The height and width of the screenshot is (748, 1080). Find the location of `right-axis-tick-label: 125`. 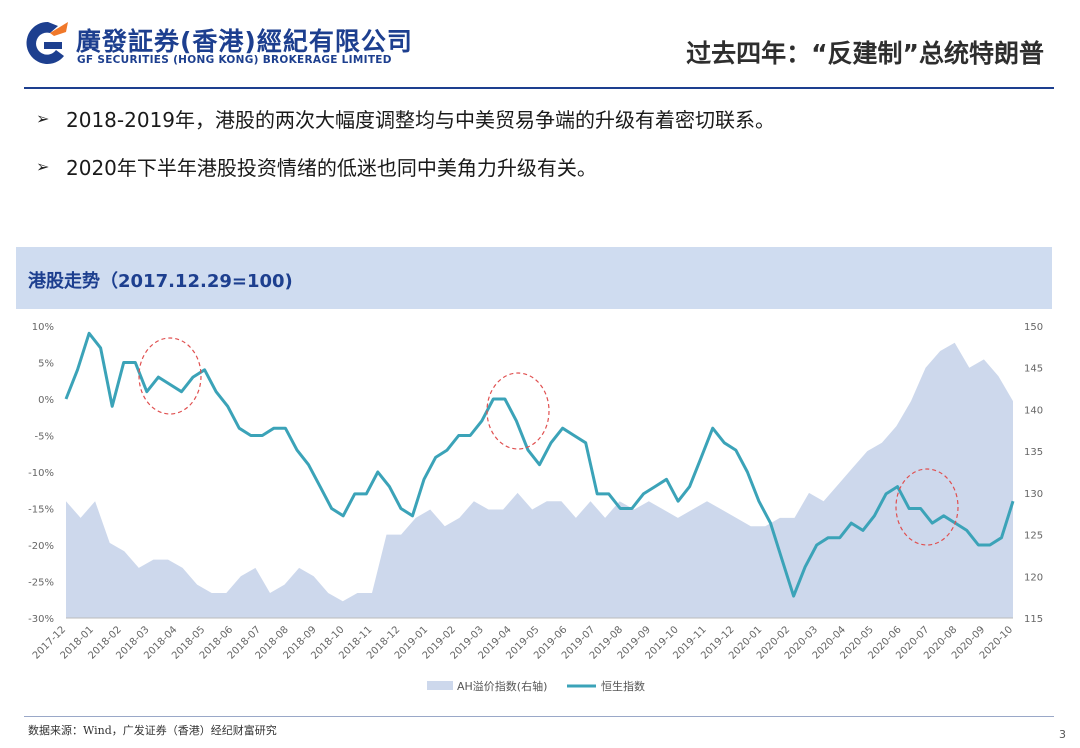

right-axis-tick-label: 125 is located at coordinates (1033, 536).